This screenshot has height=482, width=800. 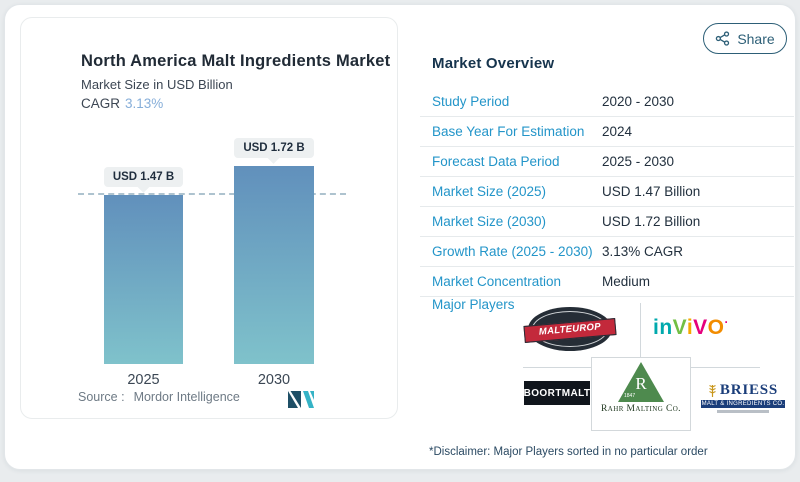 I want to click on row-label: Study Period, so click(x=471, y=101).